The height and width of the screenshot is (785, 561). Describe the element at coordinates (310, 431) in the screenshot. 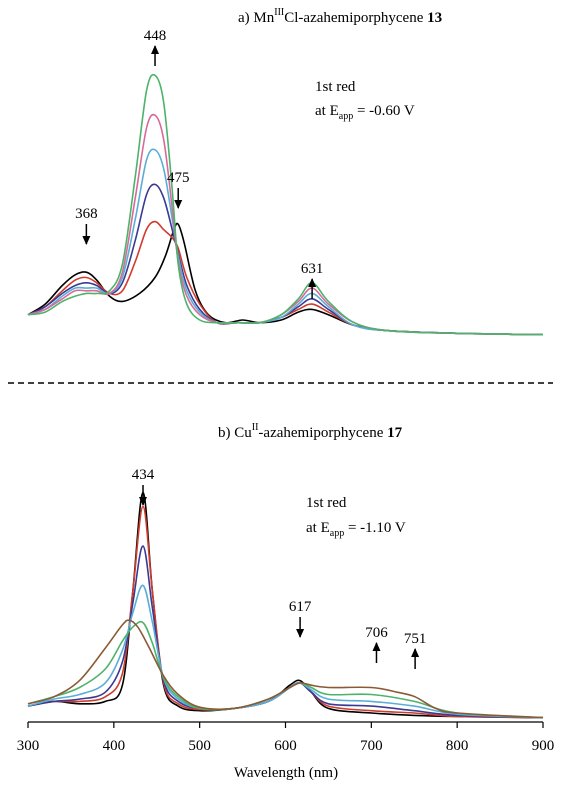

I see `panel-b-title: b) CuII-azahemiporphycene 17` at that location.